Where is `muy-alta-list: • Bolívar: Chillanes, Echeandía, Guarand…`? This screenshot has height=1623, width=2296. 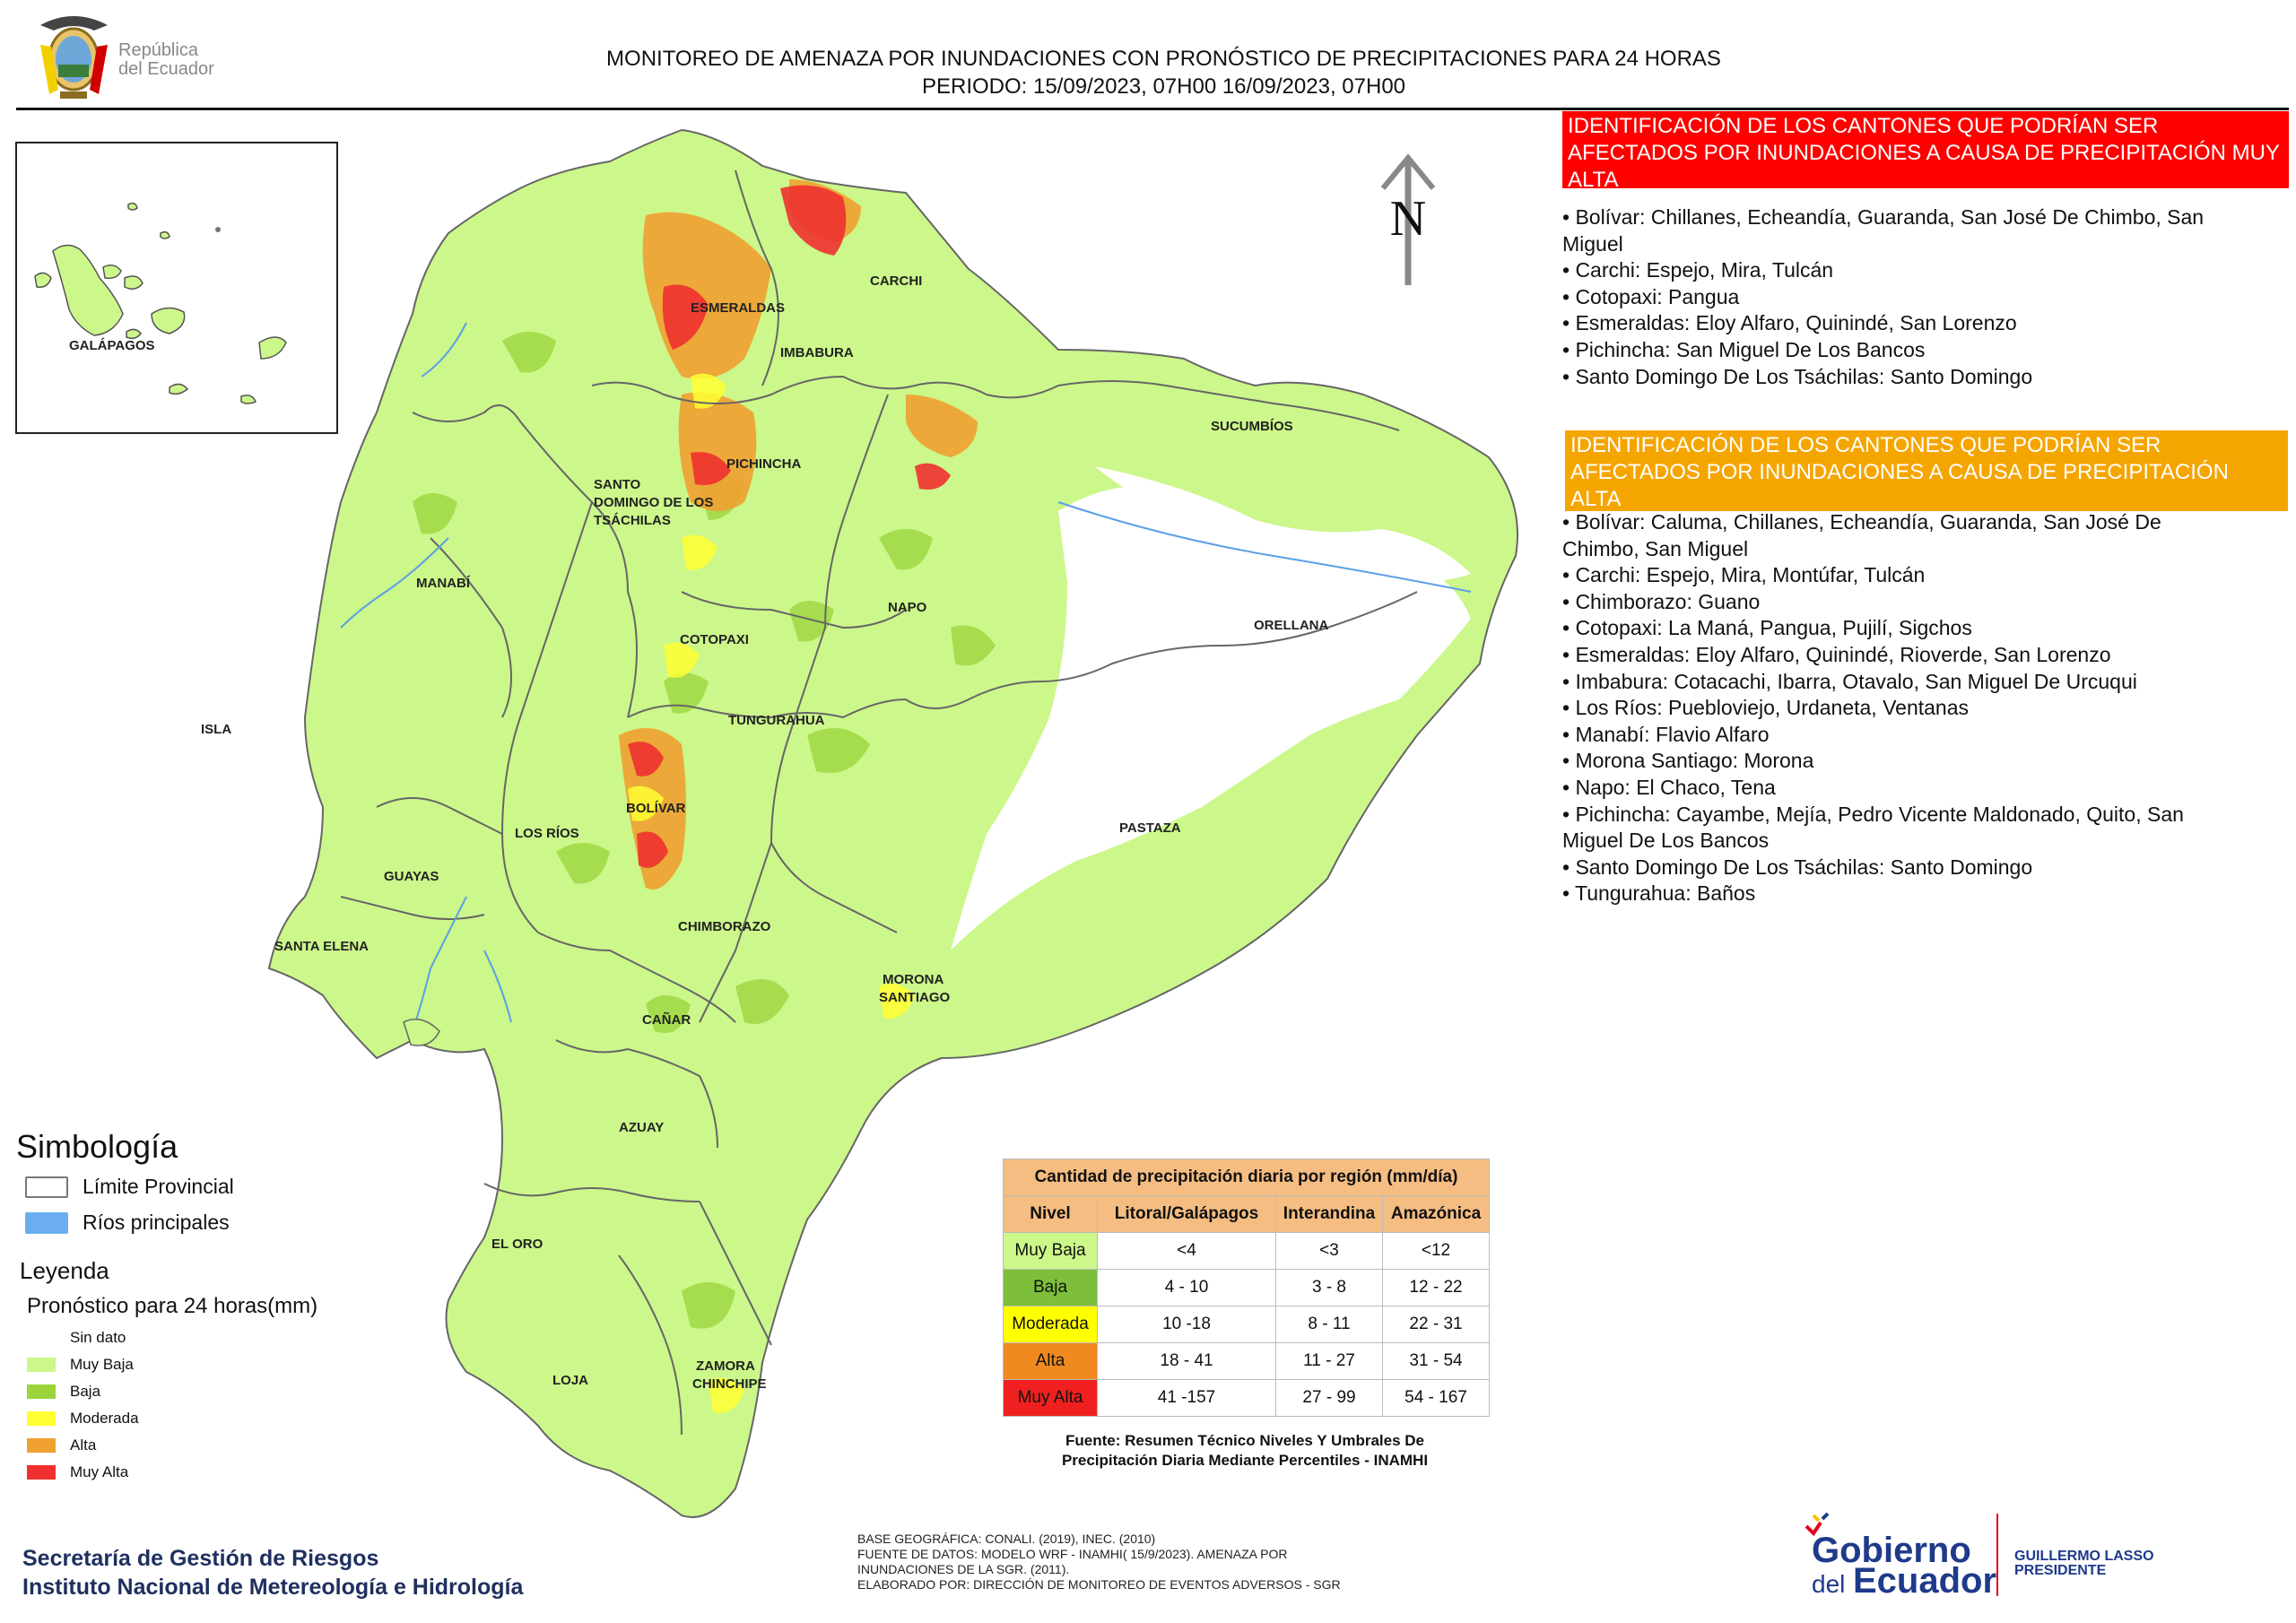
muy-alta-list: • Bolívar: Chillanes, Echeandía, Guarand… is located at coordinates (1925, 297).